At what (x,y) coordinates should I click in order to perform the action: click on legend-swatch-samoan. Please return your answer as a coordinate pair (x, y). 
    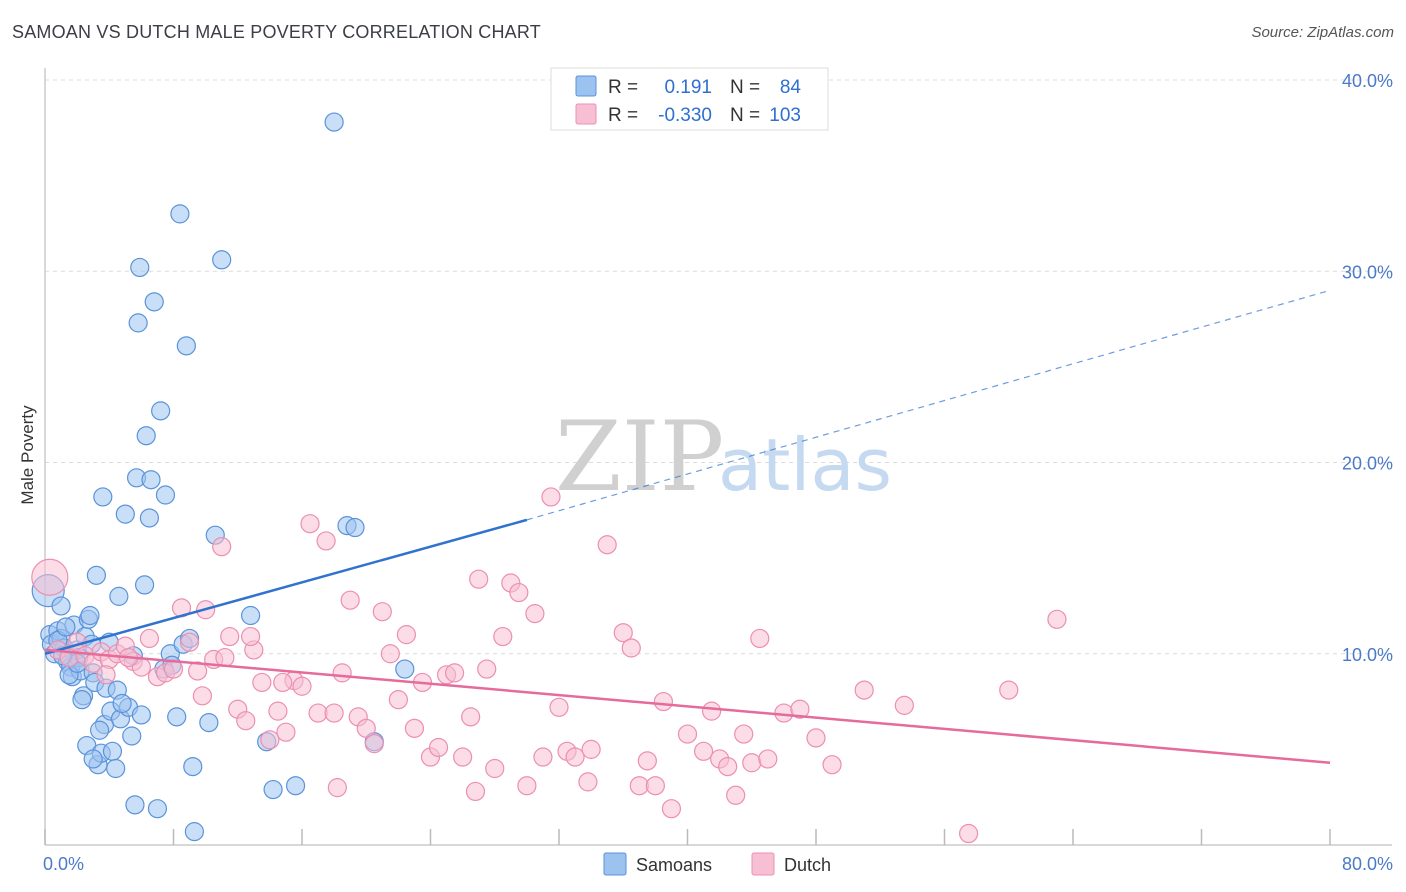
    Looking at the image, I should click on (586, 86).